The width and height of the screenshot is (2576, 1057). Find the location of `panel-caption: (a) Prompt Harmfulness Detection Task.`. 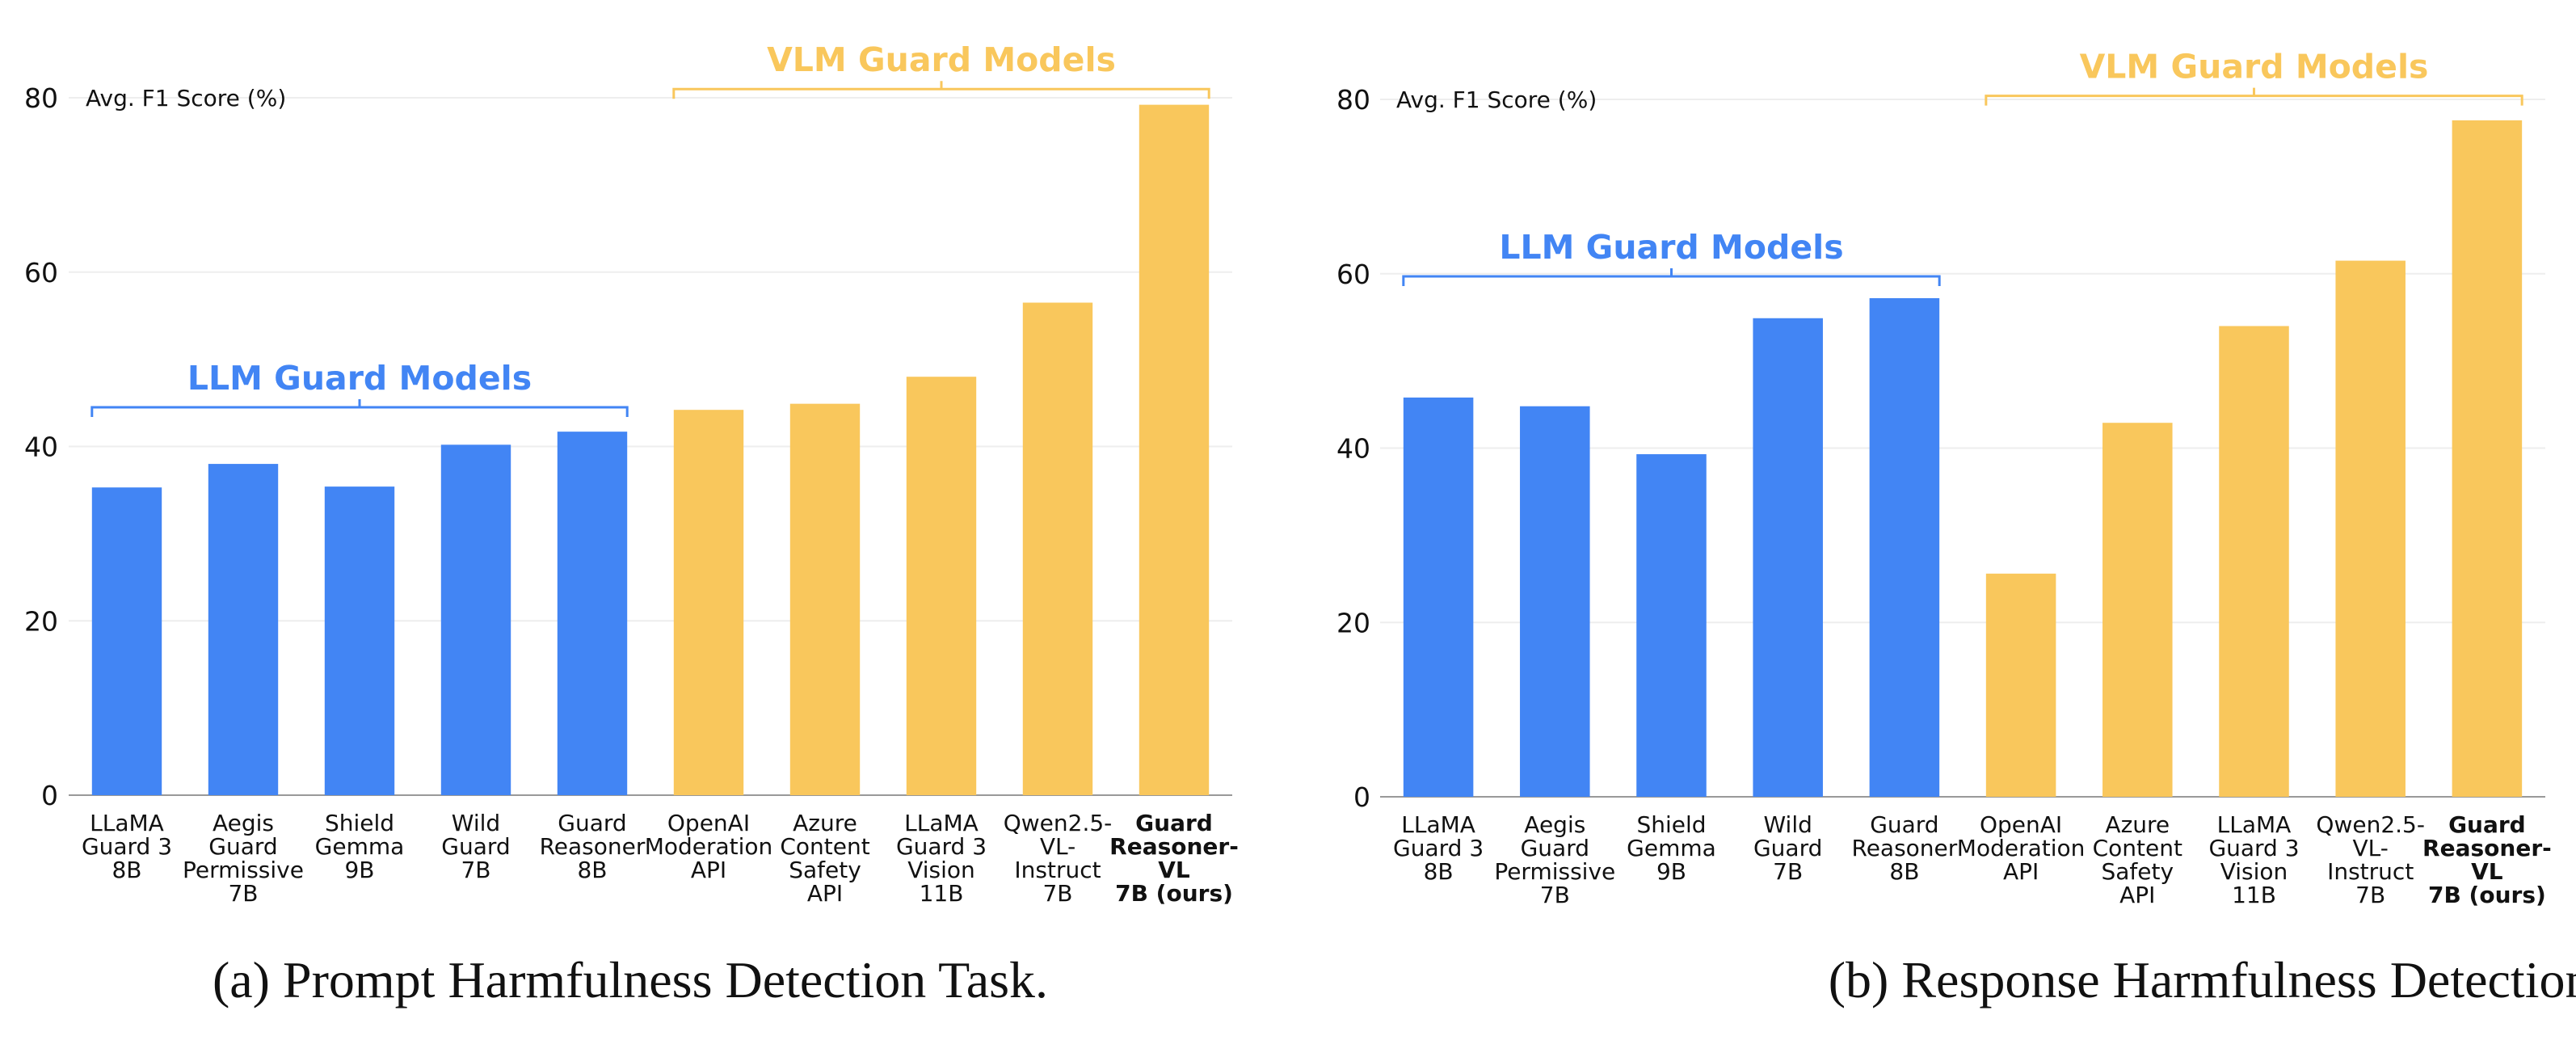

panel-caption: (a) Prompt Harmfulness Detection Task. is located at coordinates (630, 980).